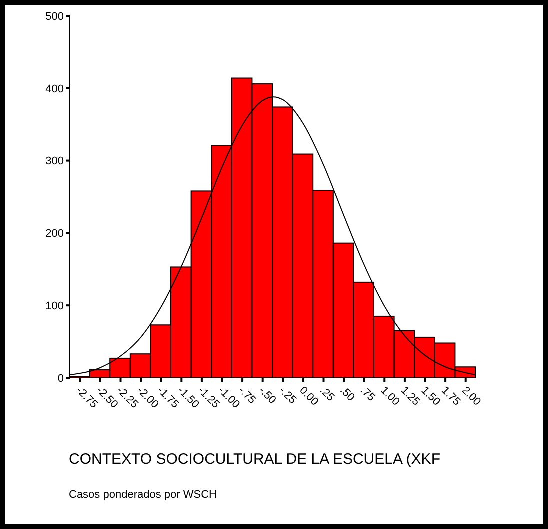 This screenshot has width=548, height=529. Describe the element at coordinates (55, 162) in the screenshot. I see `y-tick-label: 300` at that location.